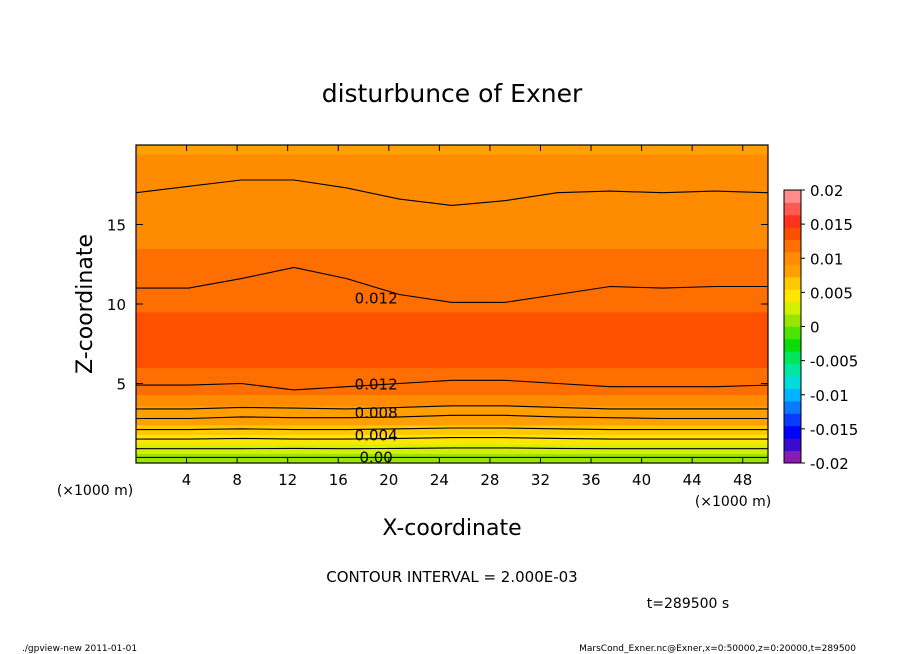 Image resolution: width=904 pixels, height=654 pixels. Describe the element at coordinates (815, 328) in the screenshot. I see `colorbar-tick-label: 0` at that location.